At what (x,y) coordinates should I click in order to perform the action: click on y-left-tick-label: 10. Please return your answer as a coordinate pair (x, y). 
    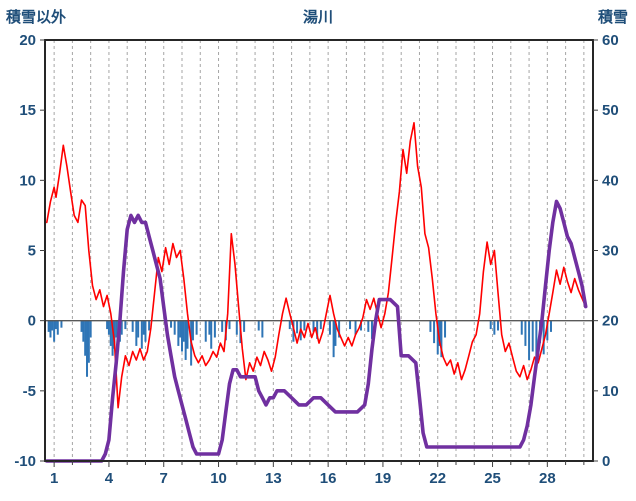
    Looking at the image, I should click on (27, 180).